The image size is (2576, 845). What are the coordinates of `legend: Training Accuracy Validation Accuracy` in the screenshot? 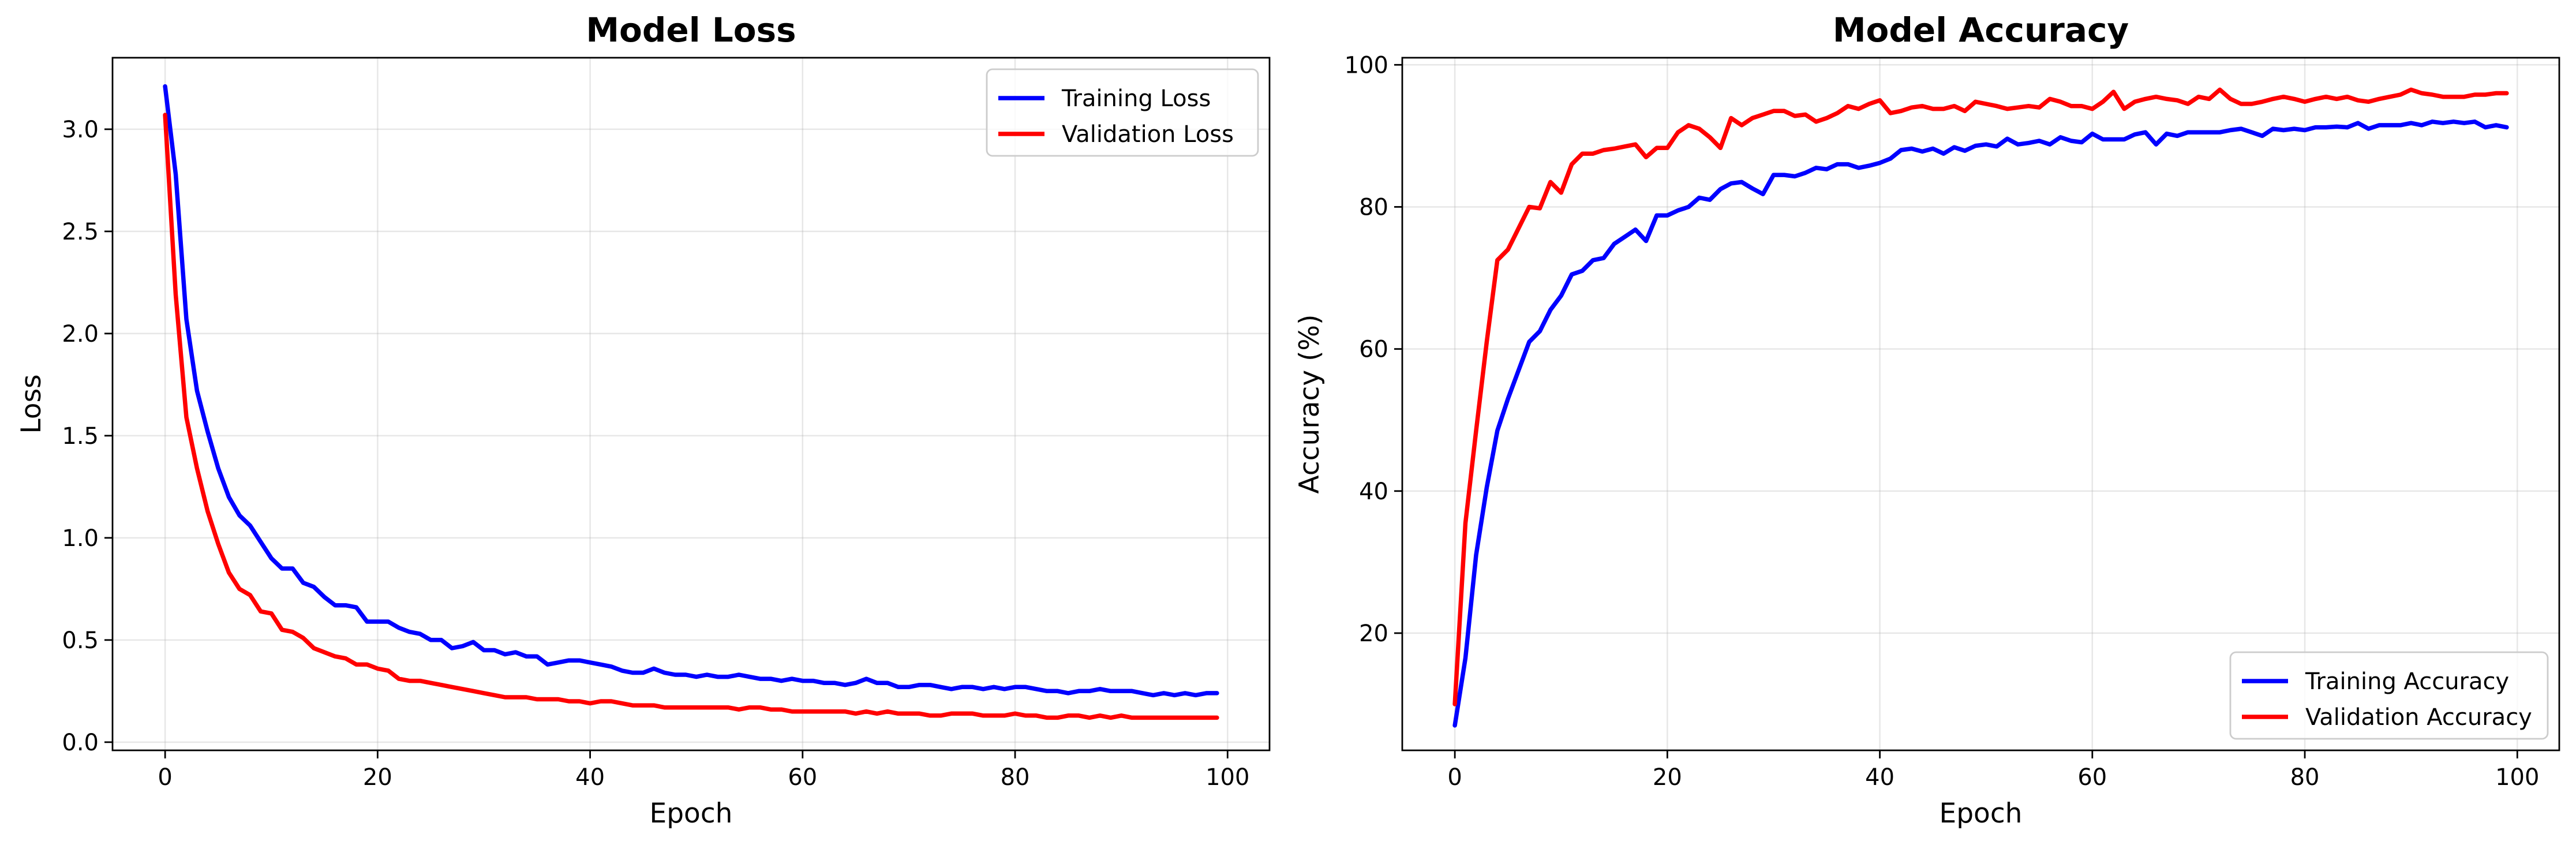 It's located at (2389, 695).